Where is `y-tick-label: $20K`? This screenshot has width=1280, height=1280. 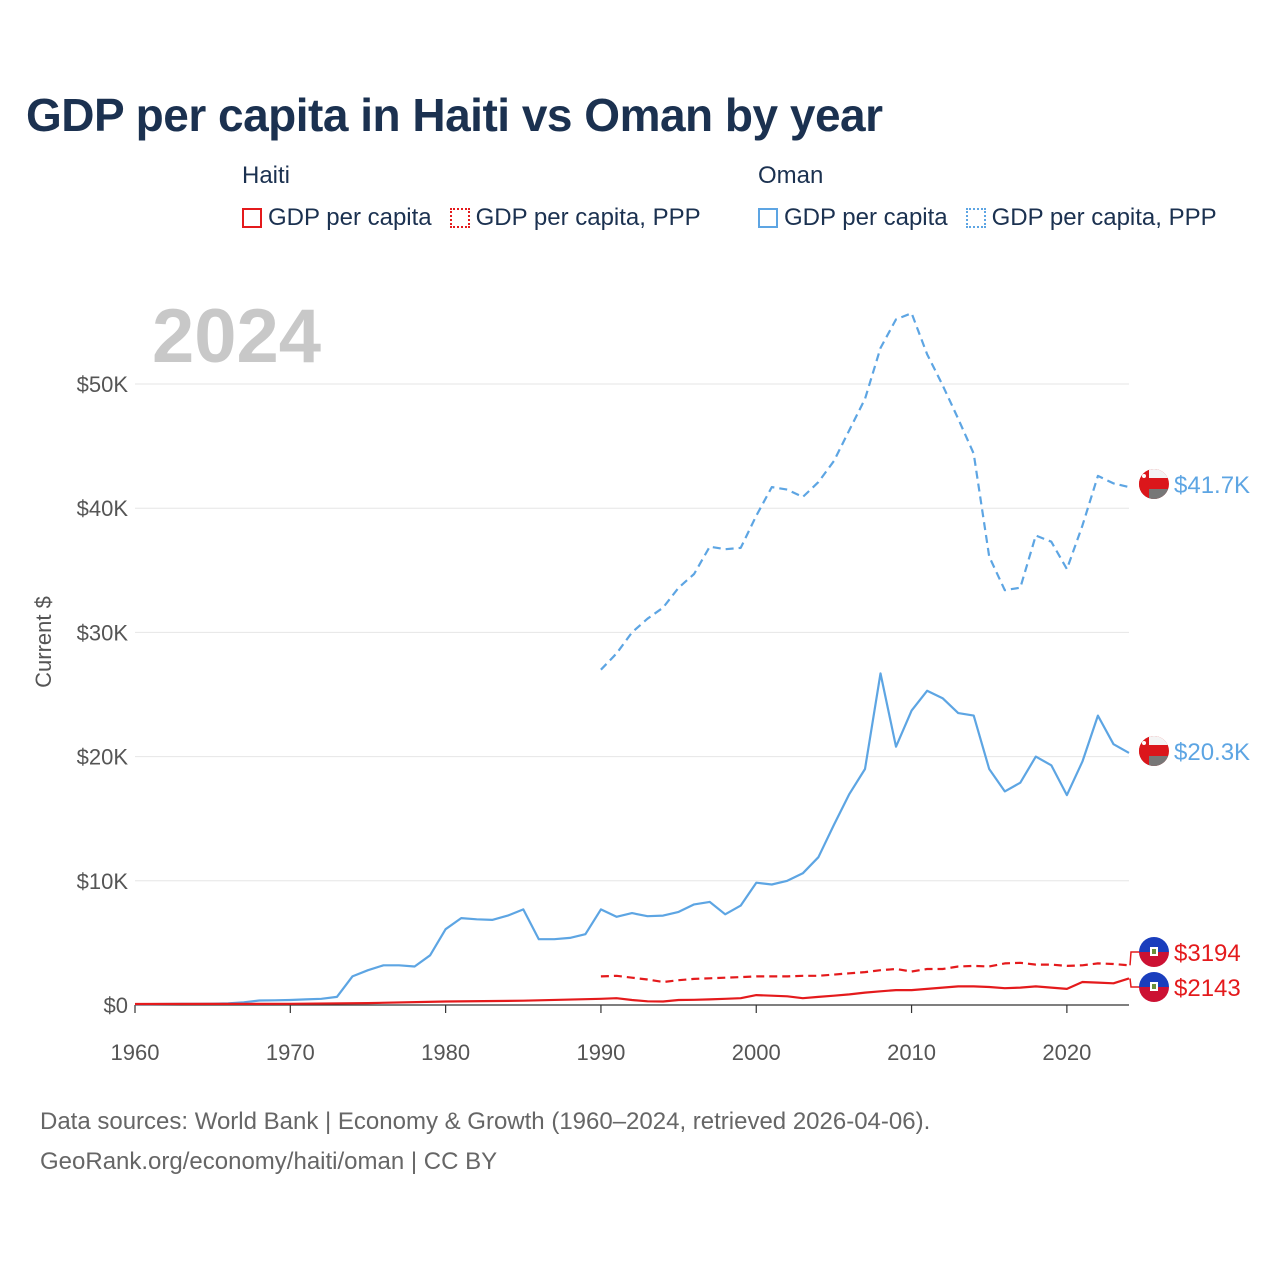
y-tick-label: $20K is located at coordinates (103, 757).